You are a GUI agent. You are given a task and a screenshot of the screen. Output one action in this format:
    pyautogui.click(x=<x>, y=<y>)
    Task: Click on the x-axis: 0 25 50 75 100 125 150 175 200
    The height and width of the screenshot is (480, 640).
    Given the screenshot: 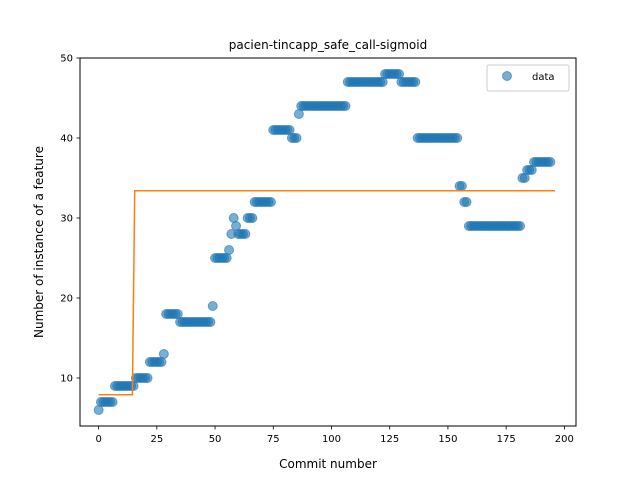 What is the action you would take?
    pyautogui.click(x=334, y=435)
    